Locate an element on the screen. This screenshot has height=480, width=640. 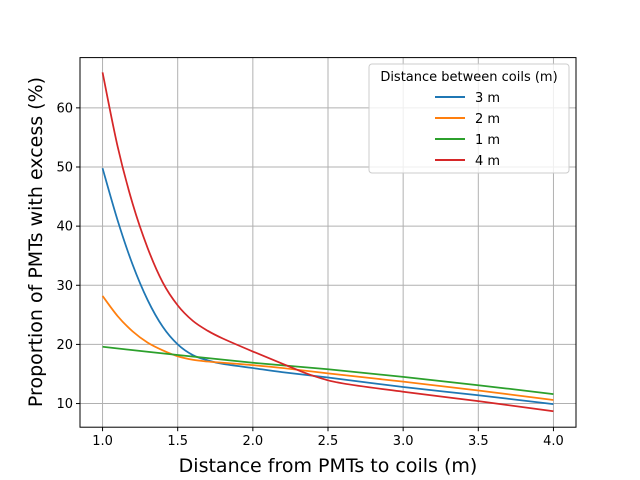
legend-label-4-m: 4 m is located at coordinates (487, 161).